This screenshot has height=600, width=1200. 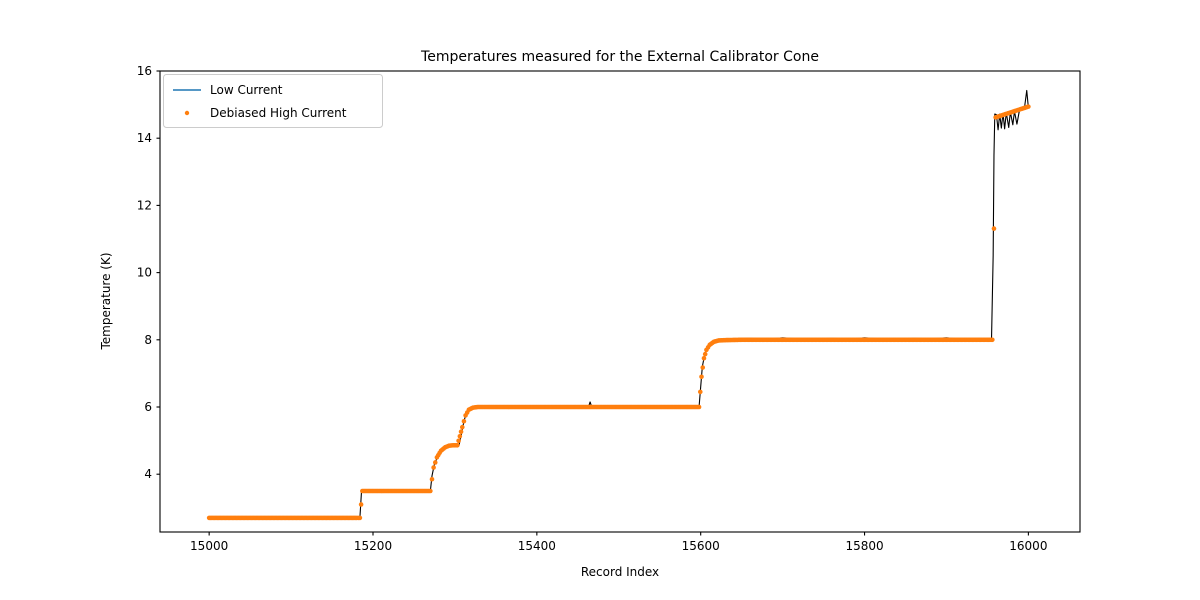 What do you see at coordinates (148, 474) in the screenshot?
I see `y-tick-label: 4` at bounding box center [148, 474].